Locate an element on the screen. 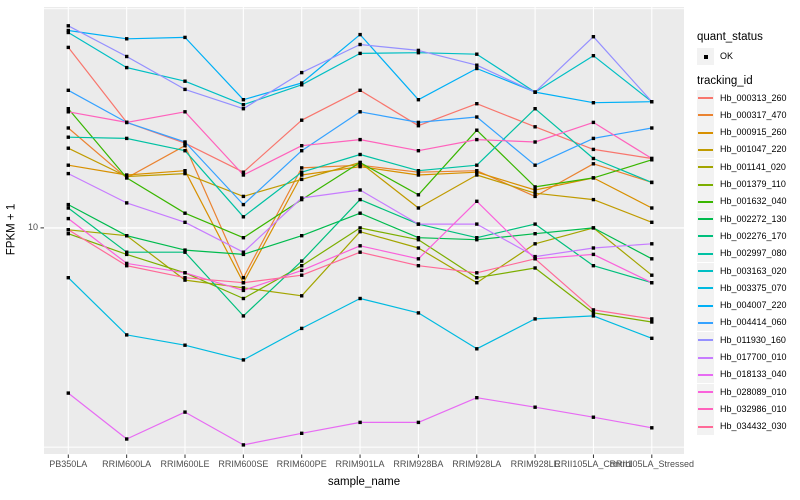  legend-label: Hb_001379_110 is located at coordinates (753, 184).